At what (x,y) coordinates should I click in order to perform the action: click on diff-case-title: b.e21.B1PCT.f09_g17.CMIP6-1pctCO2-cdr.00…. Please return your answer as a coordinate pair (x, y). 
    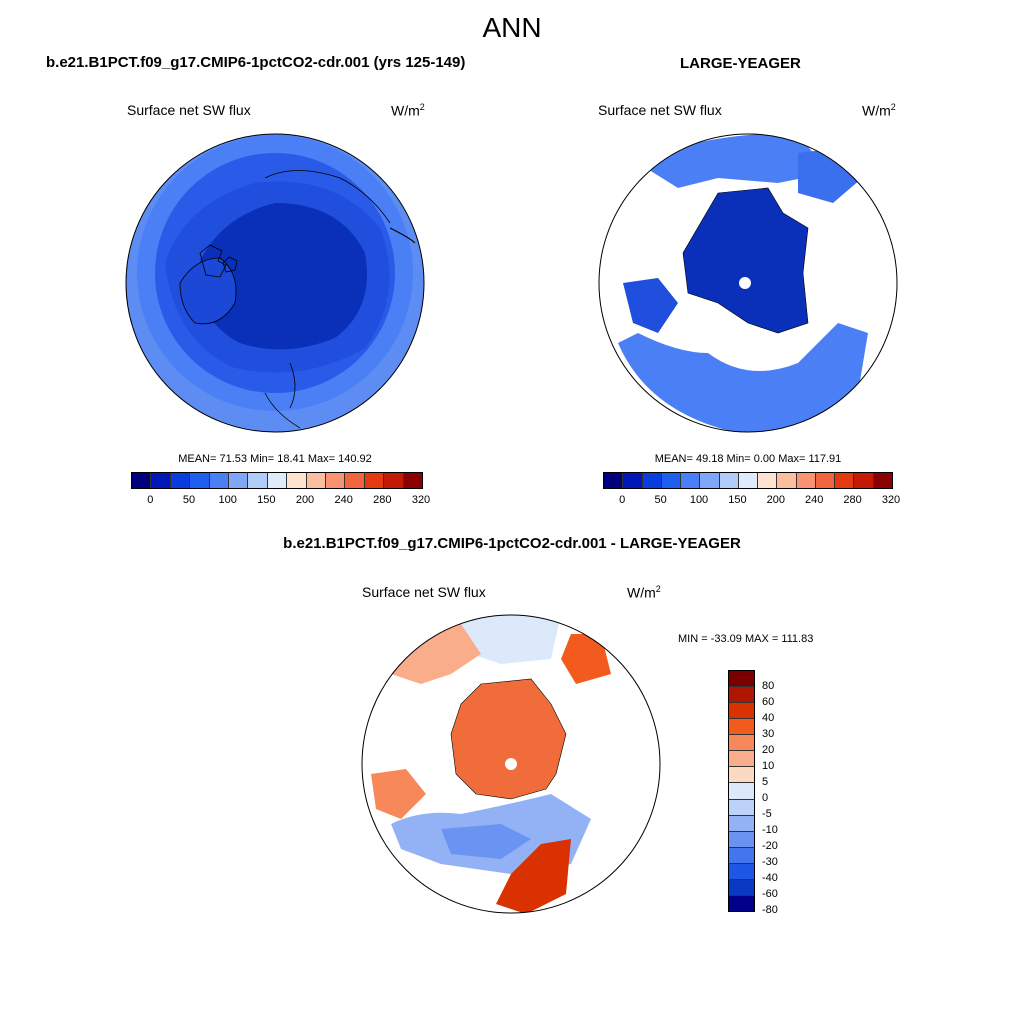
    Looking at the image, I should click on (512, 543).